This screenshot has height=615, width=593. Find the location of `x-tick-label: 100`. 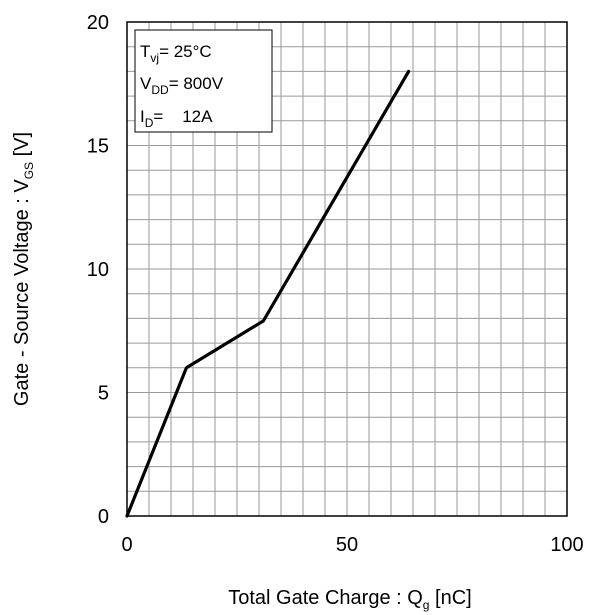

x-tick-label: 100 is located at coordinates (566, 545).